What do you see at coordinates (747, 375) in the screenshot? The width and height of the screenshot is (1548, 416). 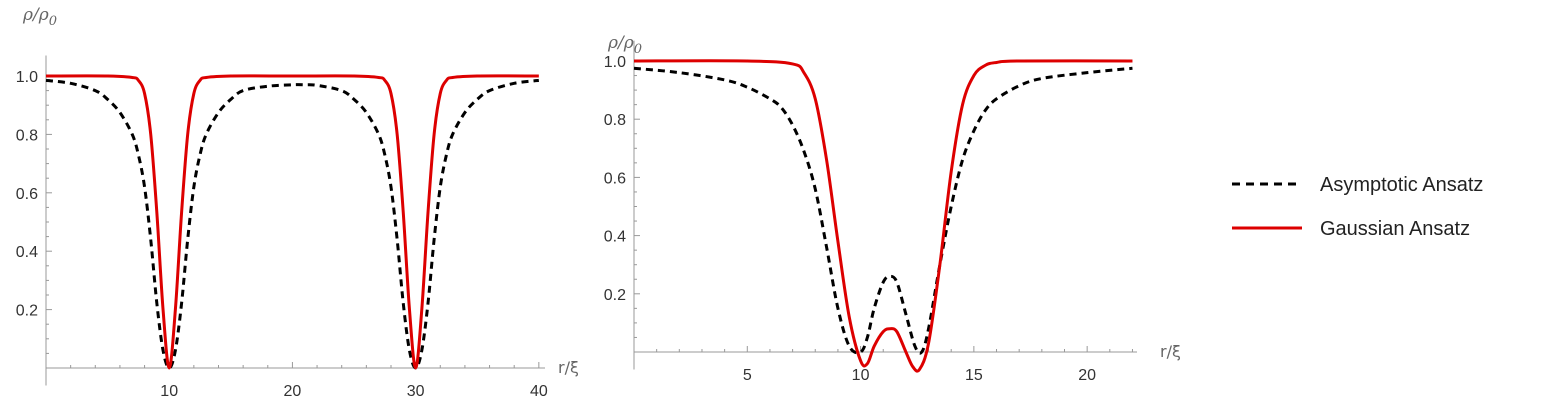 I see `x-tick-label-right: 5` at bounding box center [747, 375].